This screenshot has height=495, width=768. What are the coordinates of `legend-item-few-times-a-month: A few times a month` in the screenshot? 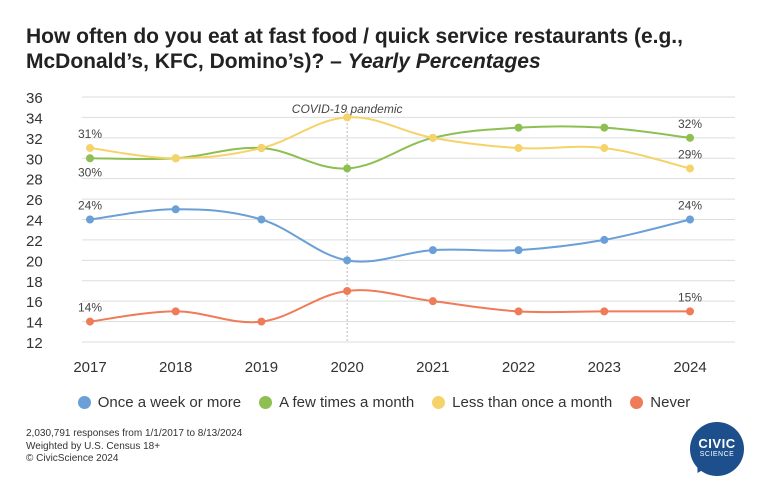 It's located at (336, 402).